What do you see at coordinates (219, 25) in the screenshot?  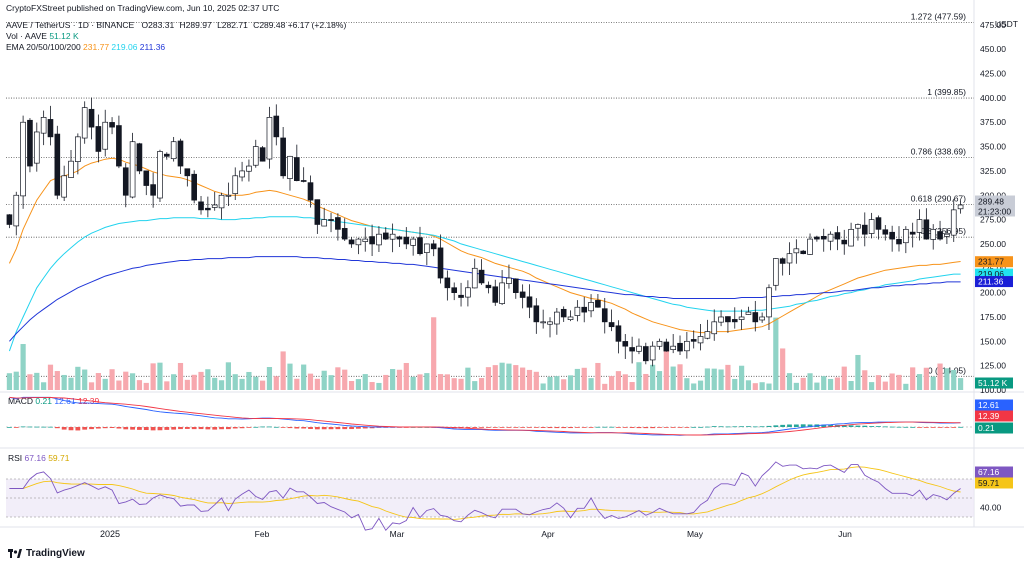 I see `low-label: L` at bounding box center [219, 25].